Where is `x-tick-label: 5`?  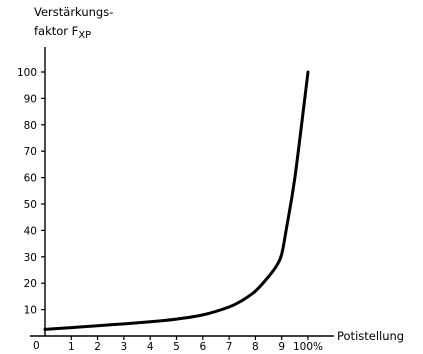 x-tick-label: 5 is located at coordinates (176, 347).